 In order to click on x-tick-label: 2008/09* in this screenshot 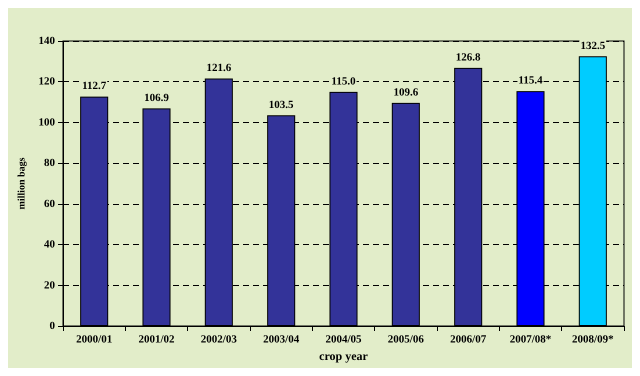, I will do `click(593, 340)`.